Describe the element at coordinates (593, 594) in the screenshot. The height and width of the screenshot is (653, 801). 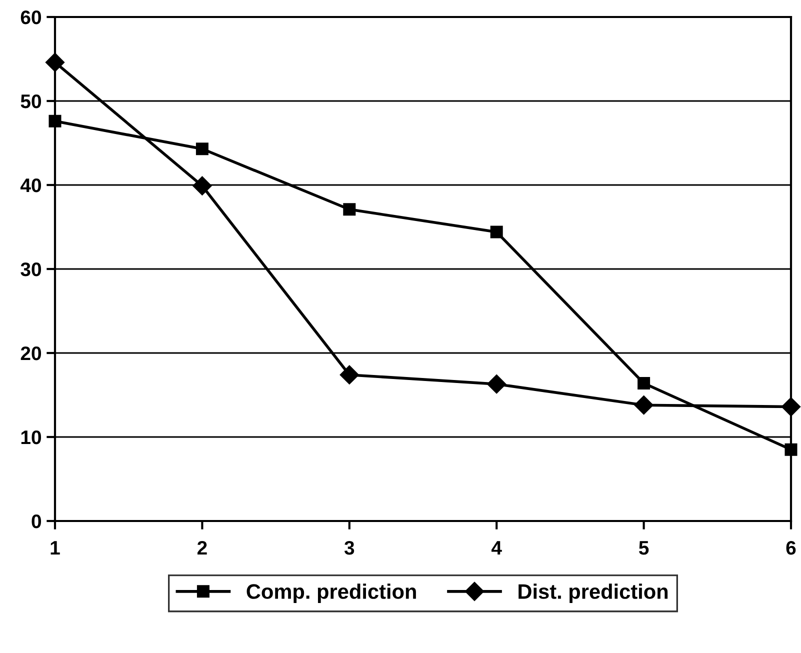
I see `legend-label: Dist. prediction` at that location.